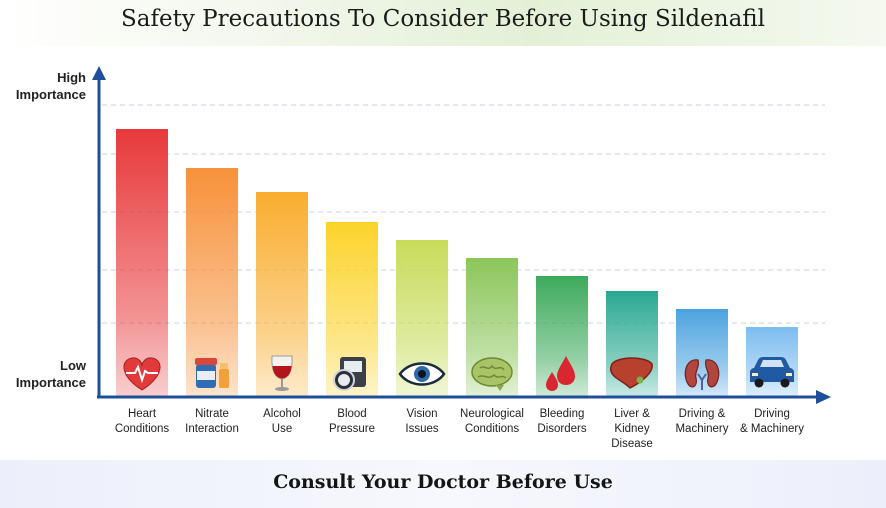  I want to click on x-tick-label-line: Interaction, so click(212, 429).